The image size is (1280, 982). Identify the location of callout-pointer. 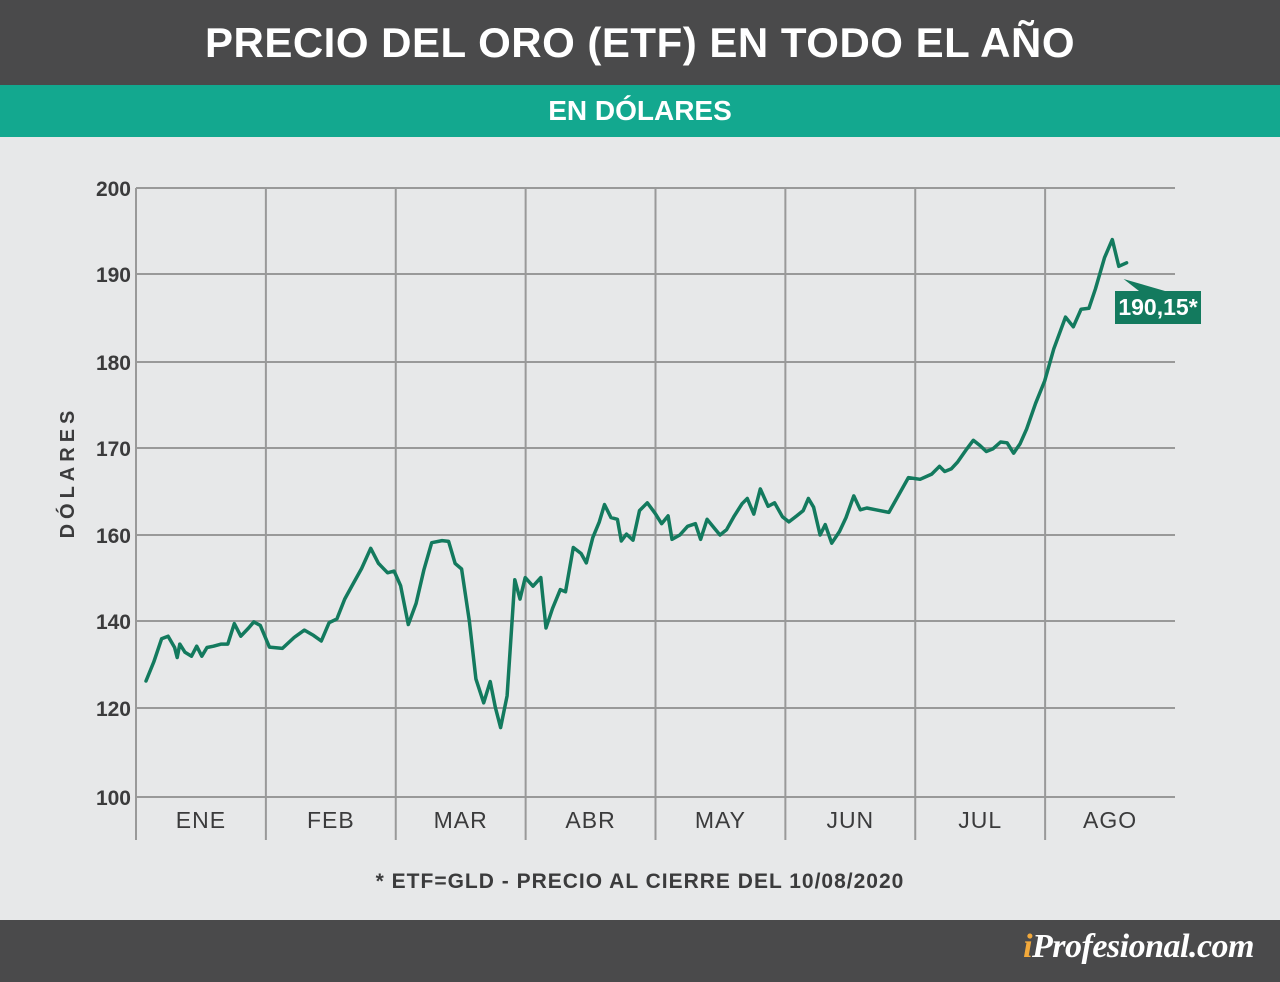
(1144, 285).